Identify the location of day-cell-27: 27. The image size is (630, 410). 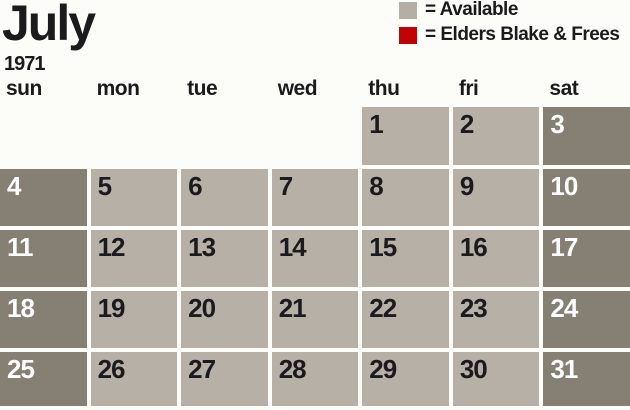
(224, 379).